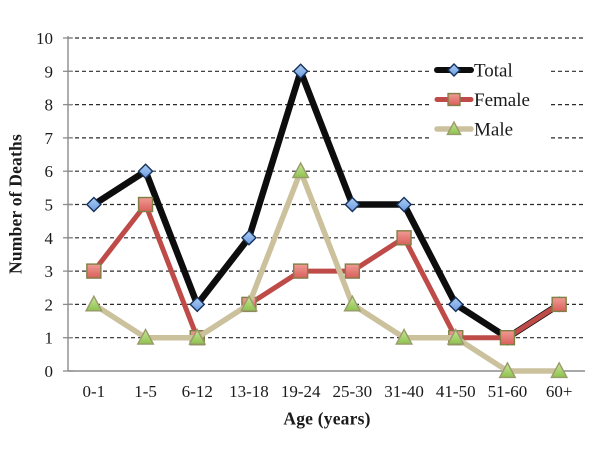 Image resolution: width=600 pixels, height=450 pixels. What do you see at coordinates (49, 71) in the screenshot?
I see `y-tick-label: 9` at bounding box center [49, 71].